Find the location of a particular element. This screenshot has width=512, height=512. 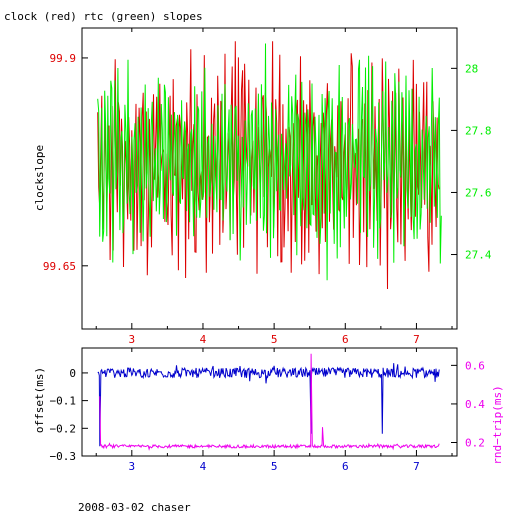

bottom-x-tick-label: 3 is located at coordinates (131, 466).